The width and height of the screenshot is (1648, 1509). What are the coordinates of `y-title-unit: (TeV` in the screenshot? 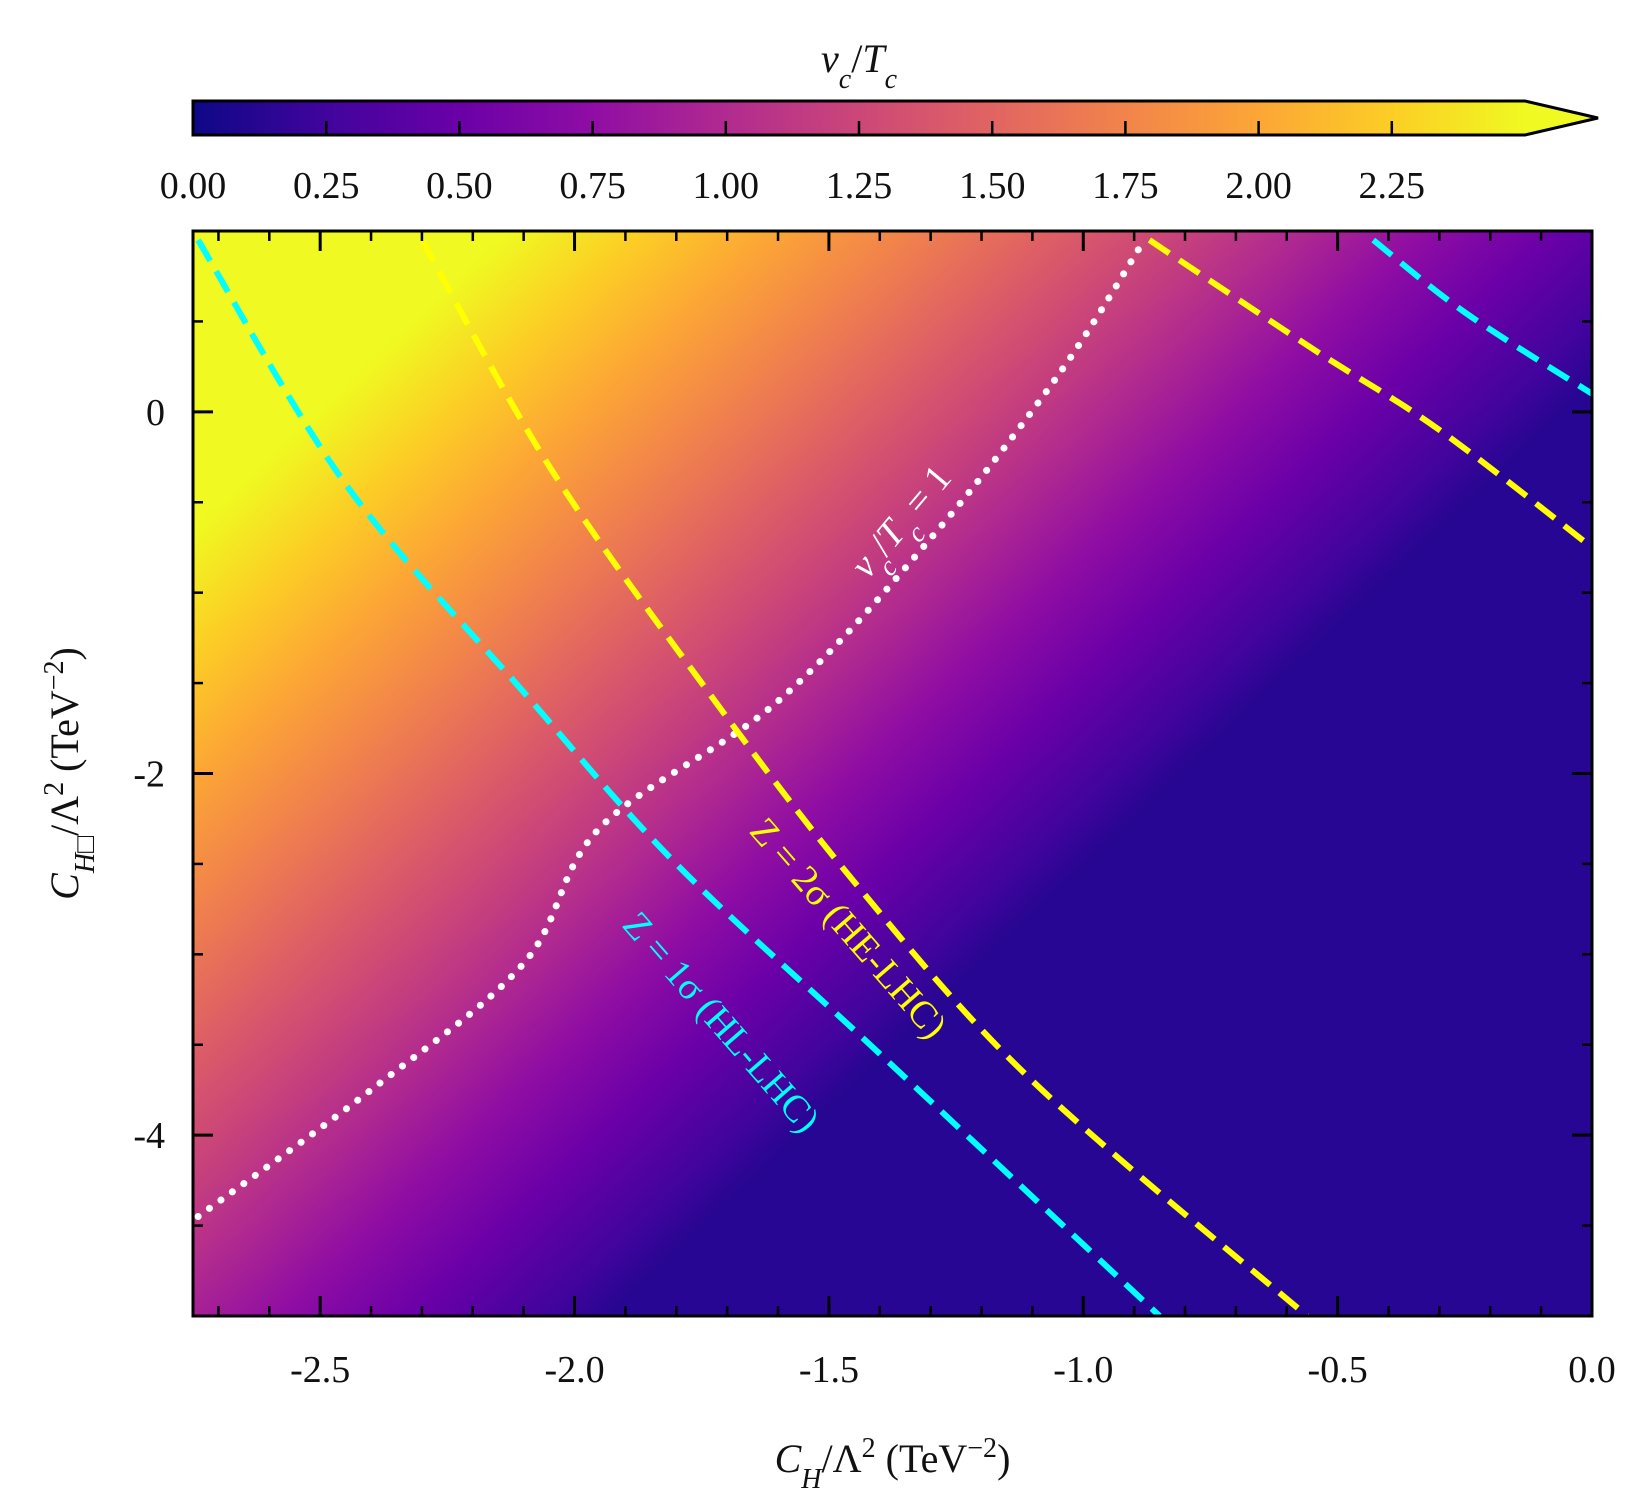 It's located at (64, 736).